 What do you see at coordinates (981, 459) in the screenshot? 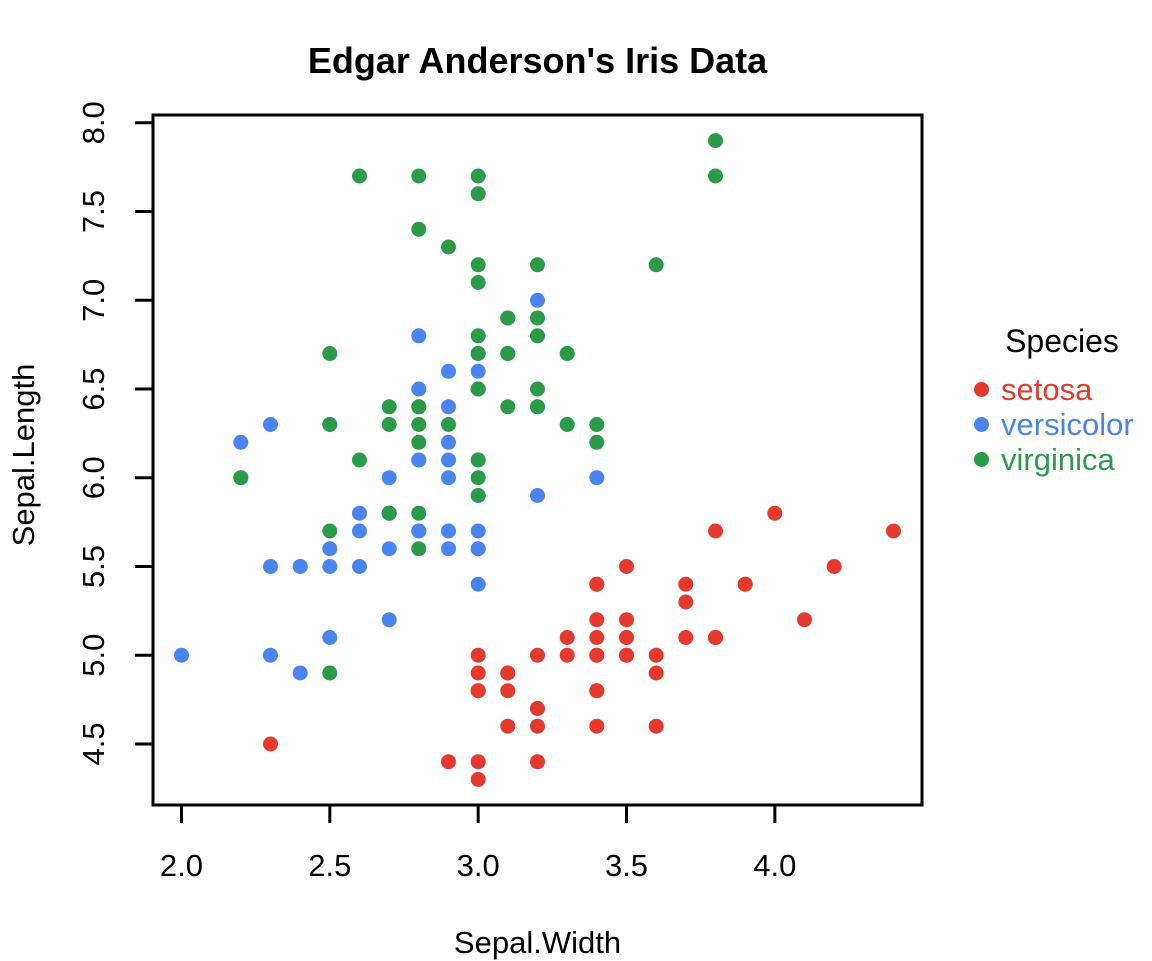
I see `legend-dot-virginica` at bounding box center [981, 459].